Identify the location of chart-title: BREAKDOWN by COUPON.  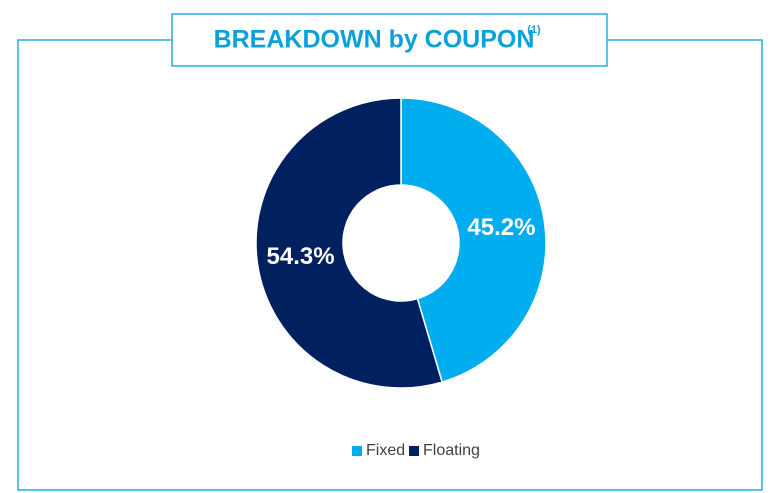
(374, 40).